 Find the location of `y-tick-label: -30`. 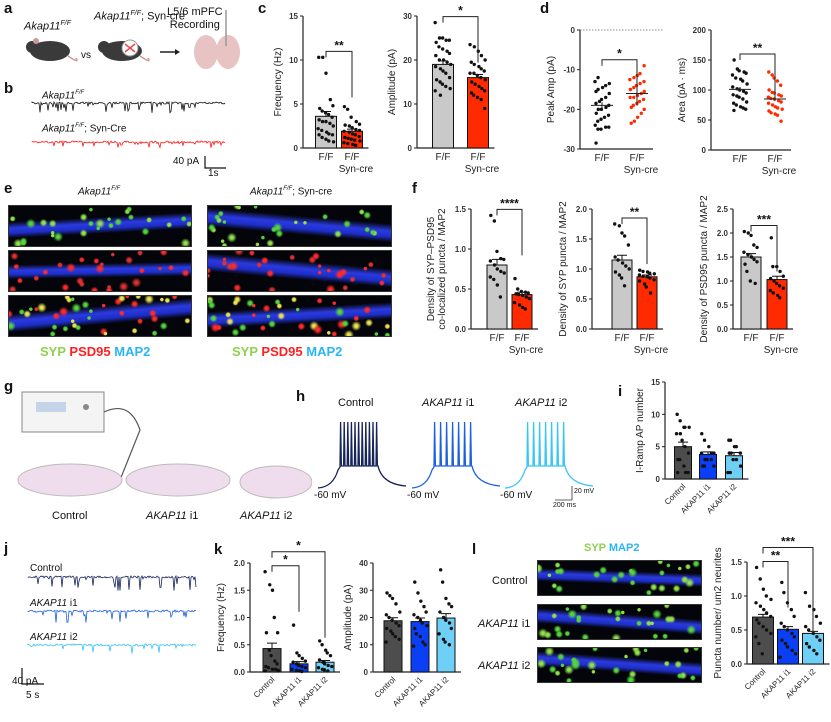

y-tick-label: -30 is located at coordinates (569, 149).